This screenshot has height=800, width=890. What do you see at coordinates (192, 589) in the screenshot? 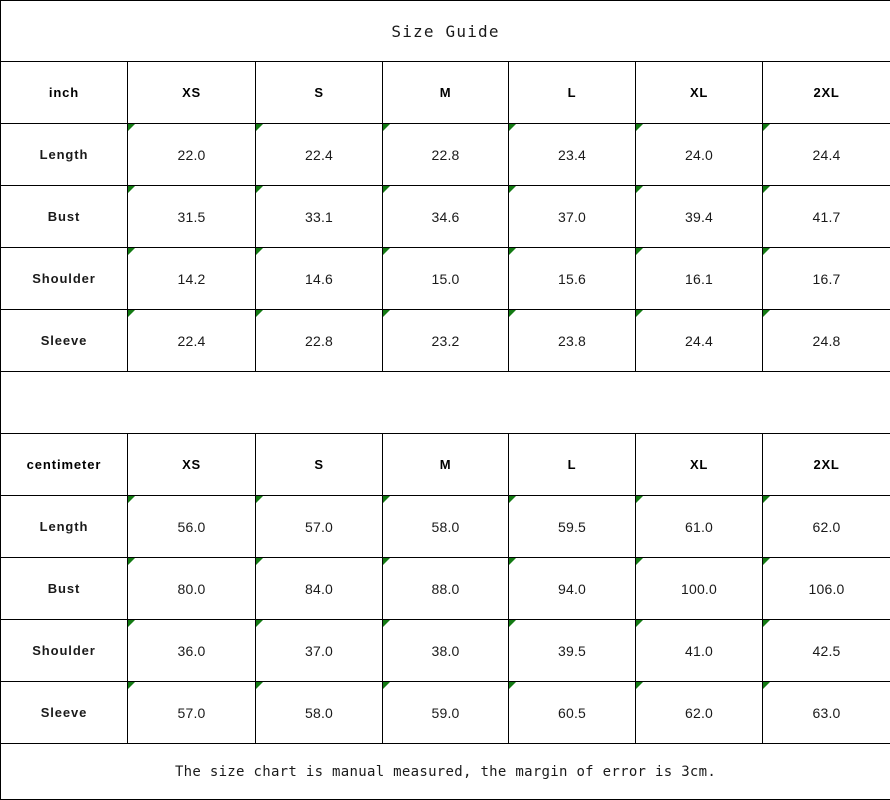
I see `cell-cm-bust-xs: 80.0` at bounding box center [192, 589].